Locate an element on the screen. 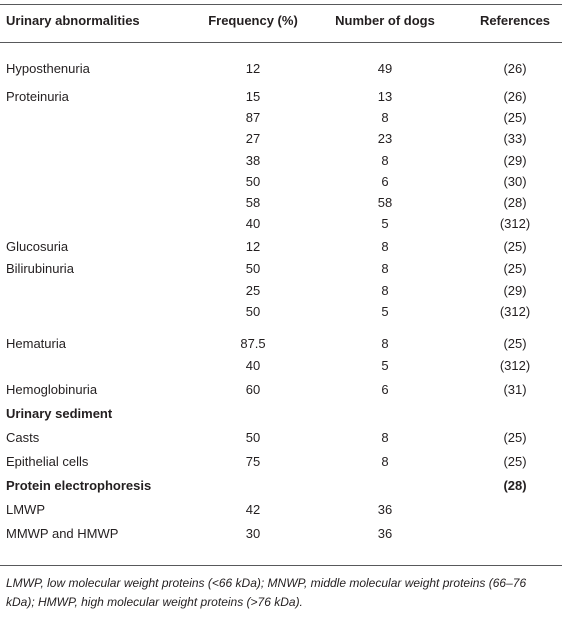  table-row: 25 8 (29) is located at coordinates (281, 291).